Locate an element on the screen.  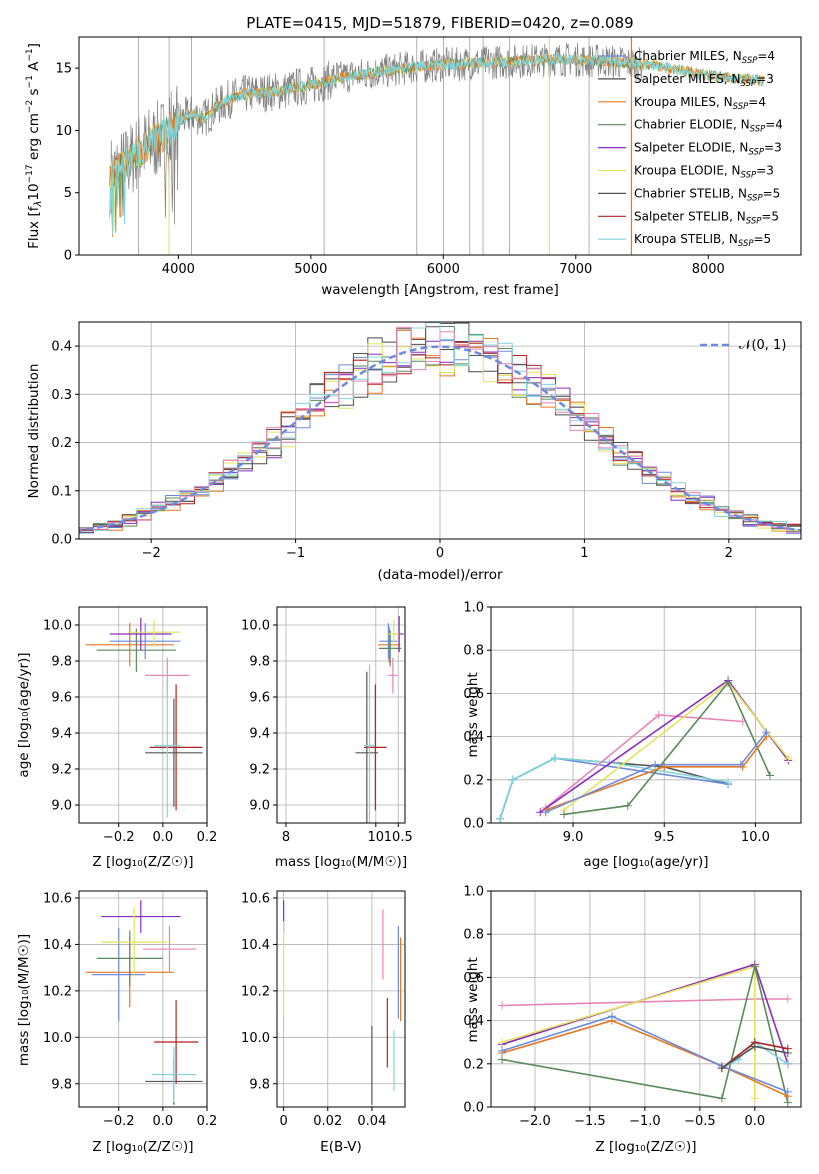
x-tick-label: 8000 is located at coordinates (708, 269).